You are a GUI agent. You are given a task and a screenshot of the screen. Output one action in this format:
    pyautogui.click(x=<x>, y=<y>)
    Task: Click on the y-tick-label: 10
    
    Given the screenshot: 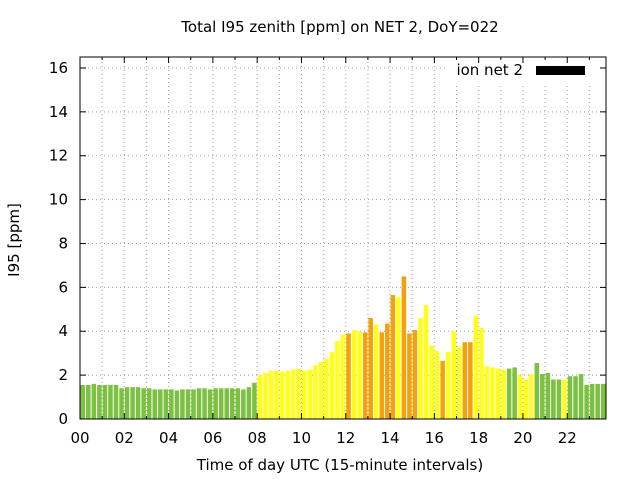 What is the action you would take?
    pyautogui.click(x=58, y=200)
    